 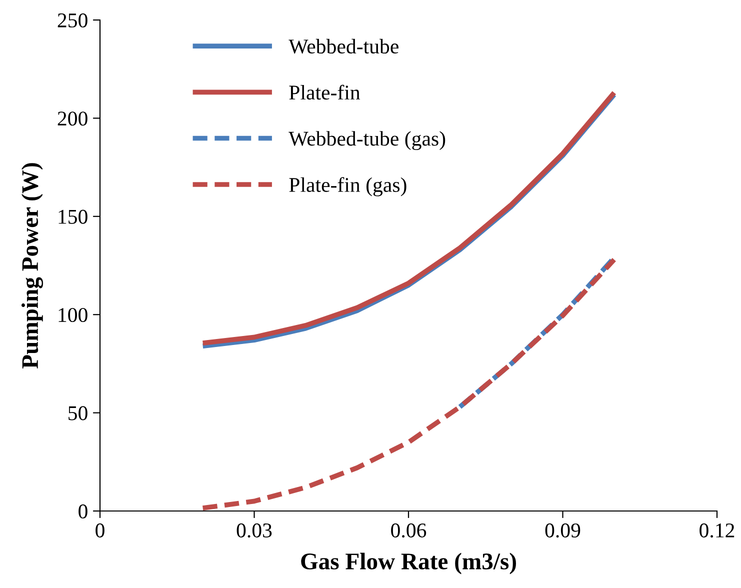 I want to click on y-tick-label: 200, so click(x=73, y=119).